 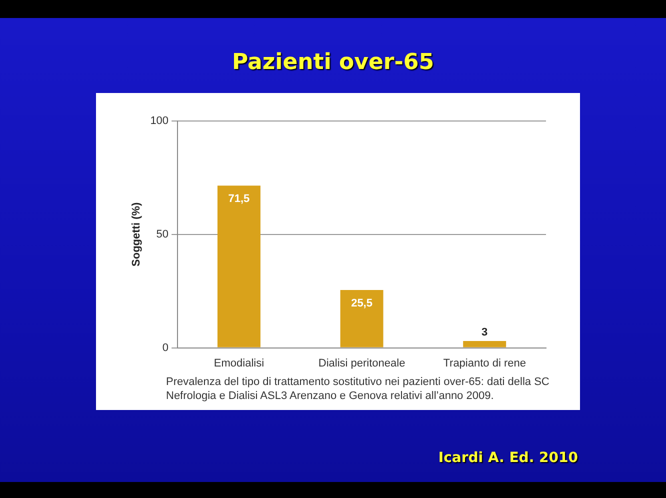 What do you see at coordinates (165, 348) in the screenshot?
I see `y-tick-label: 0` at bounding box center [165, 348].